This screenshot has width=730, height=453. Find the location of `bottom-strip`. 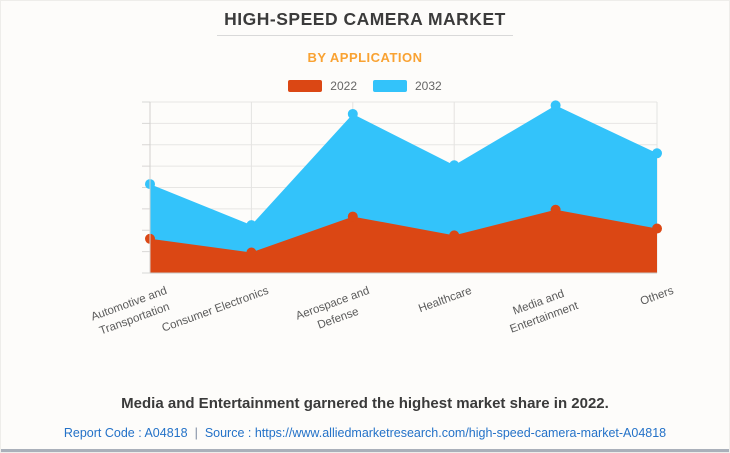

bottom-strip is located at coordinates (365, 450).